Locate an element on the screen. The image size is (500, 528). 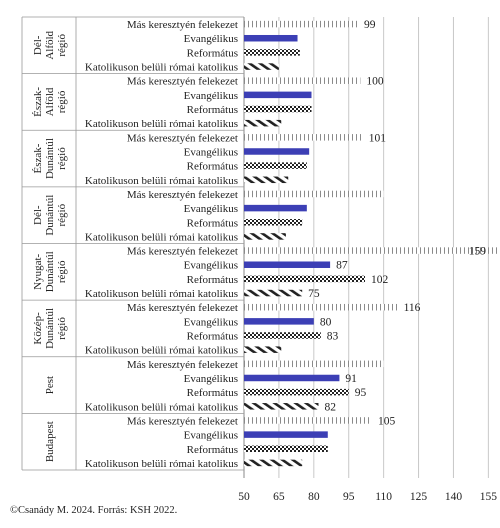
region-label: Dél-Alföldrégió is located at coordinates (50, 44).